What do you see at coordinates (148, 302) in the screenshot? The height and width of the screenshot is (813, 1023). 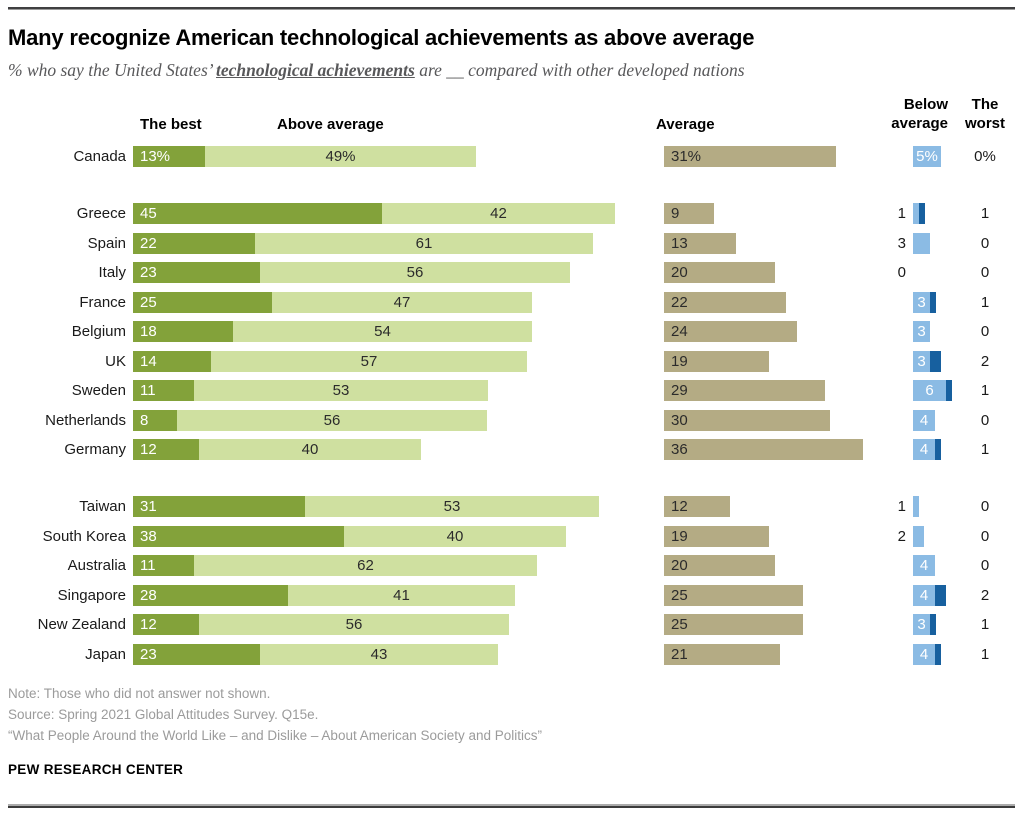 I see `best-value: 25` at bounding box center [148, 302].